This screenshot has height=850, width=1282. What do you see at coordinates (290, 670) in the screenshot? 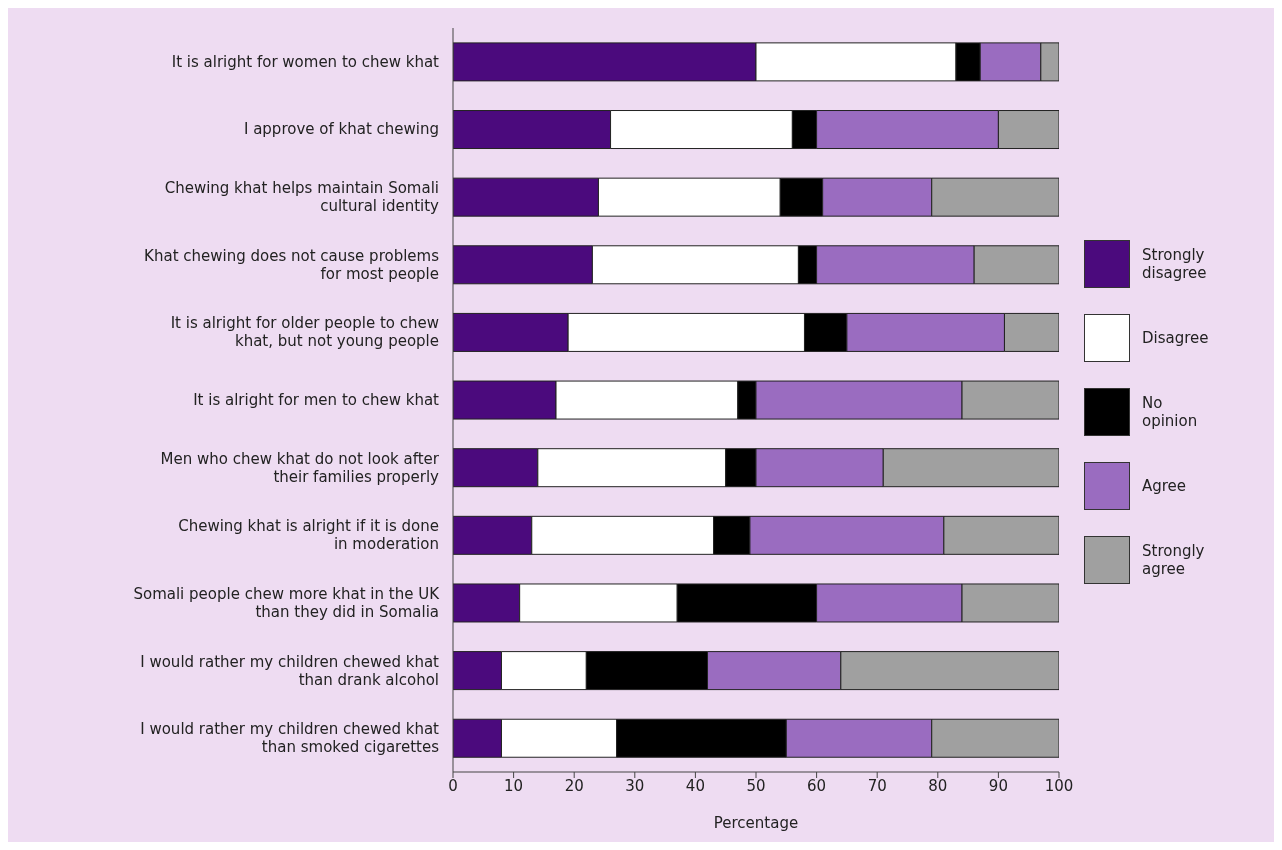
I see `y-tick-label: I would rather my children chewed khat than drank alcohol` at bounding box center [290, 670].